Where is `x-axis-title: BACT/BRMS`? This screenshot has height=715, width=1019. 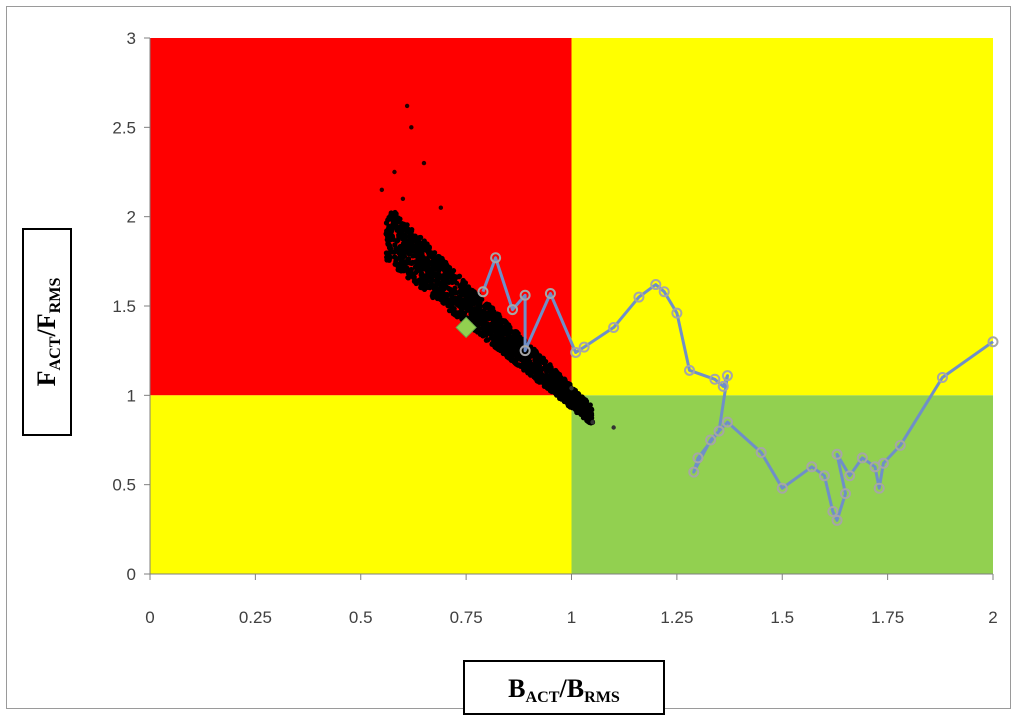 x-axis-title: BACT/BRMS is located at coordinates (564, 687).